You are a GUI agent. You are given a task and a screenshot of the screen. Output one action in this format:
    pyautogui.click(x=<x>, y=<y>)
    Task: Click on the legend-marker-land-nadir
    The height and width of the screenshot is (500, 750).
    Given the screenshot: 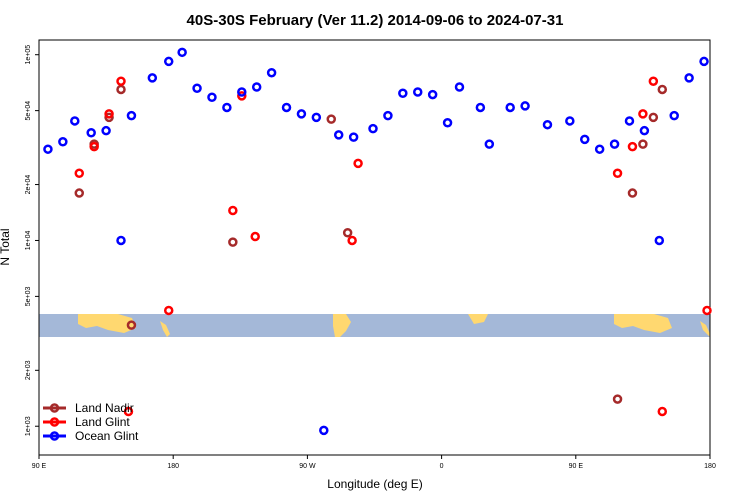 What is the action you would take?
    pyautogui.click(x=54, y=408)
    